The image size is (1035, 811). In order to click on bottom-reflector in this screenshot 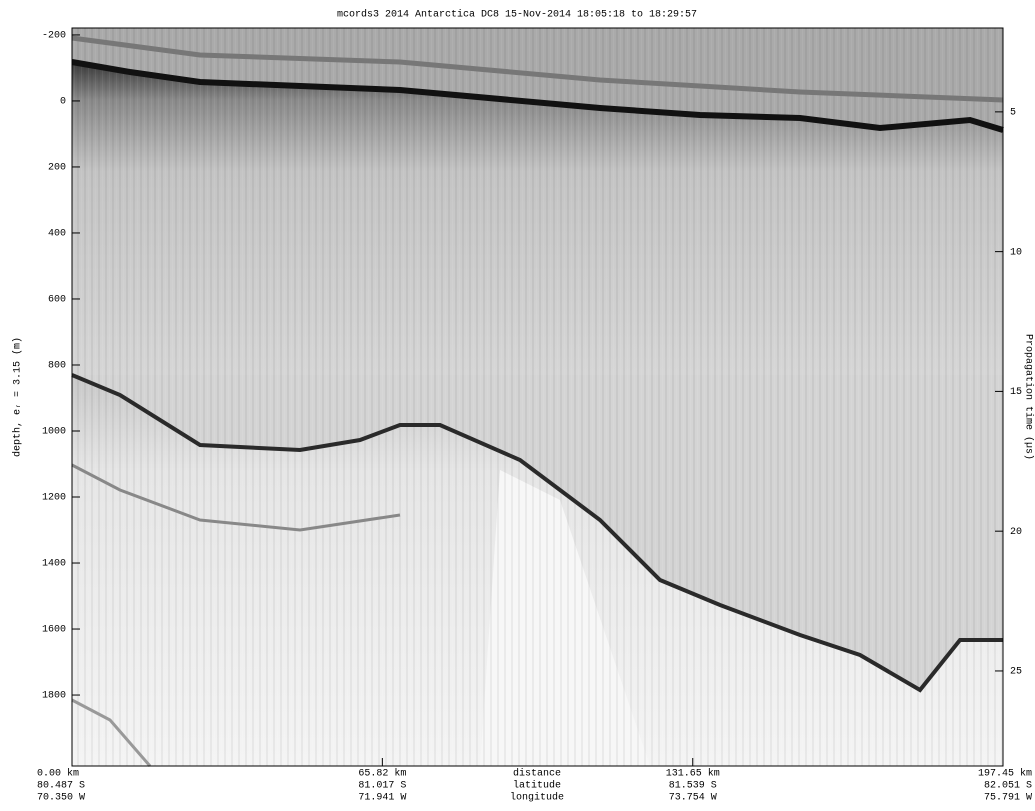, I will do `click(111, 732)`.